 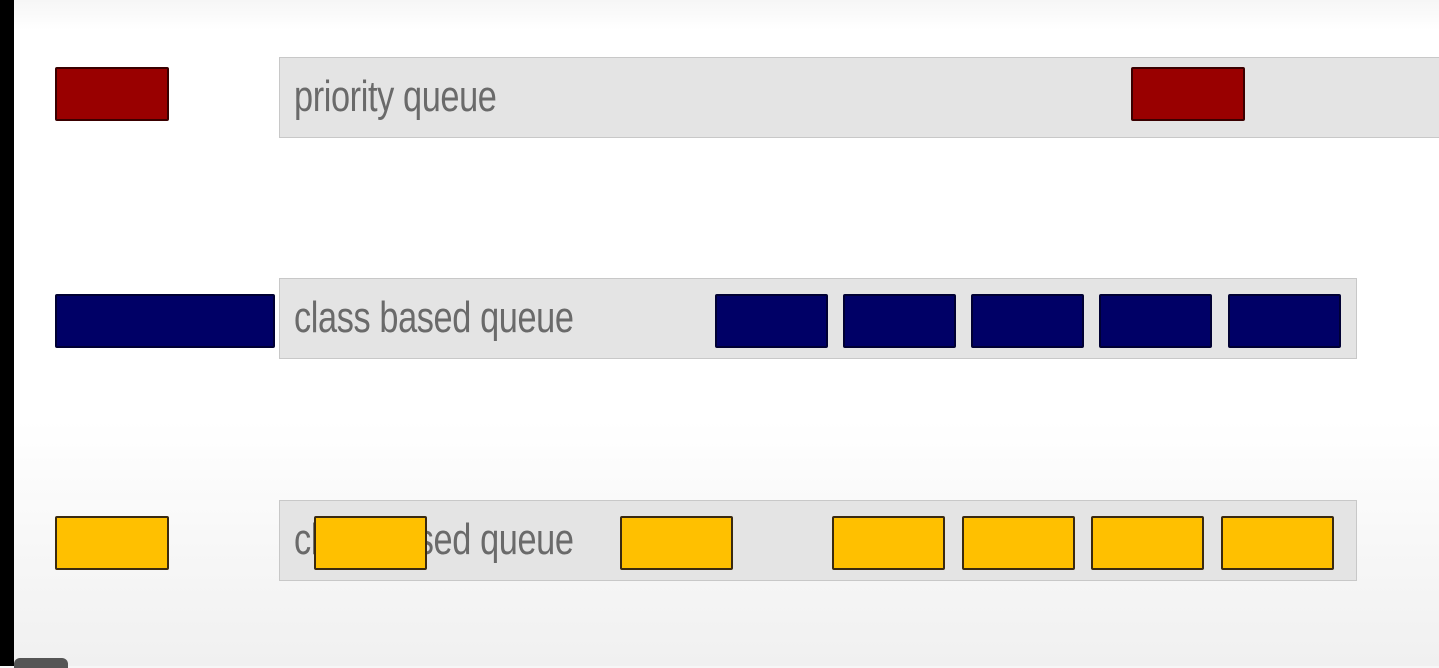 I want to click on incoming-packet-blue, so click(x=165, y=321).